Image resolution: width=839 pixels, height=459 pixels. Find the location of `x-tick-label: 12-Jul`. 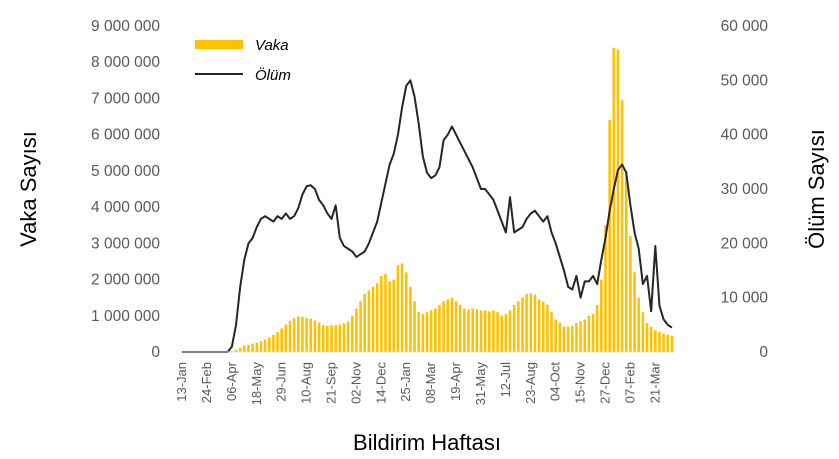

x-tick-label: 12-Jul is located at coordinates (505, 380).